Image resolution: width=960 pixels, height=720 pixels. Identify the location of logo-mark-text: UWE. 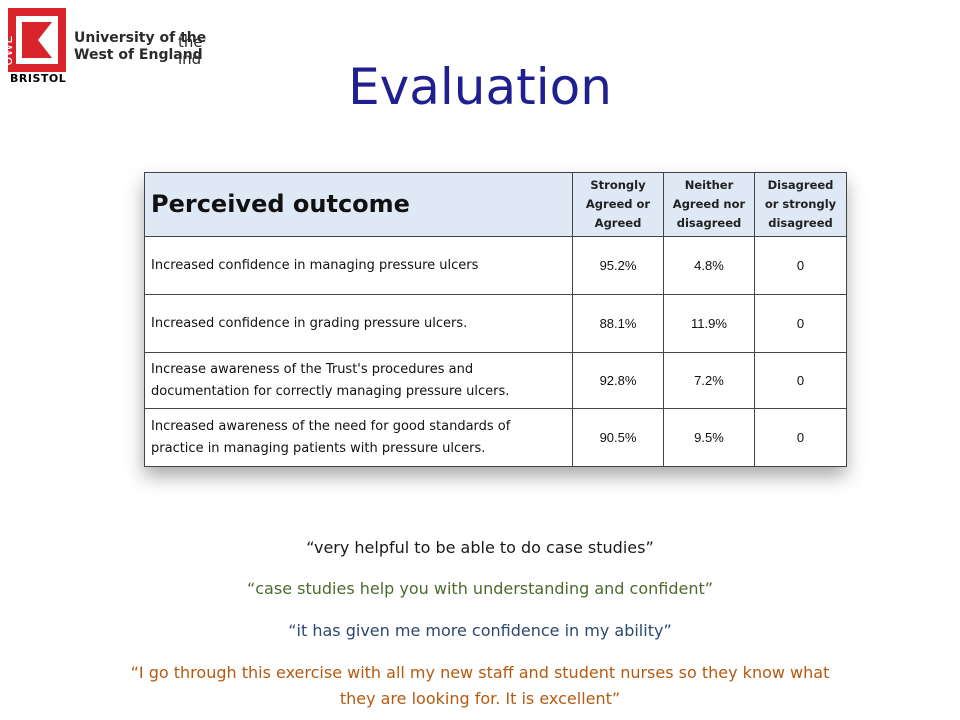
(12, 50).